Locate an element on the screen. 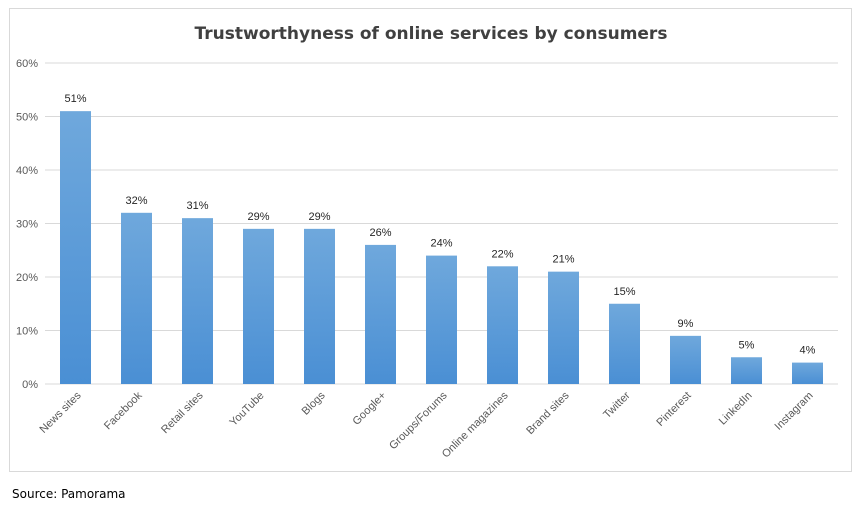 The height and width of the screenshot is (511, 862). data-label: 9% is located at coordinates (686, 324).